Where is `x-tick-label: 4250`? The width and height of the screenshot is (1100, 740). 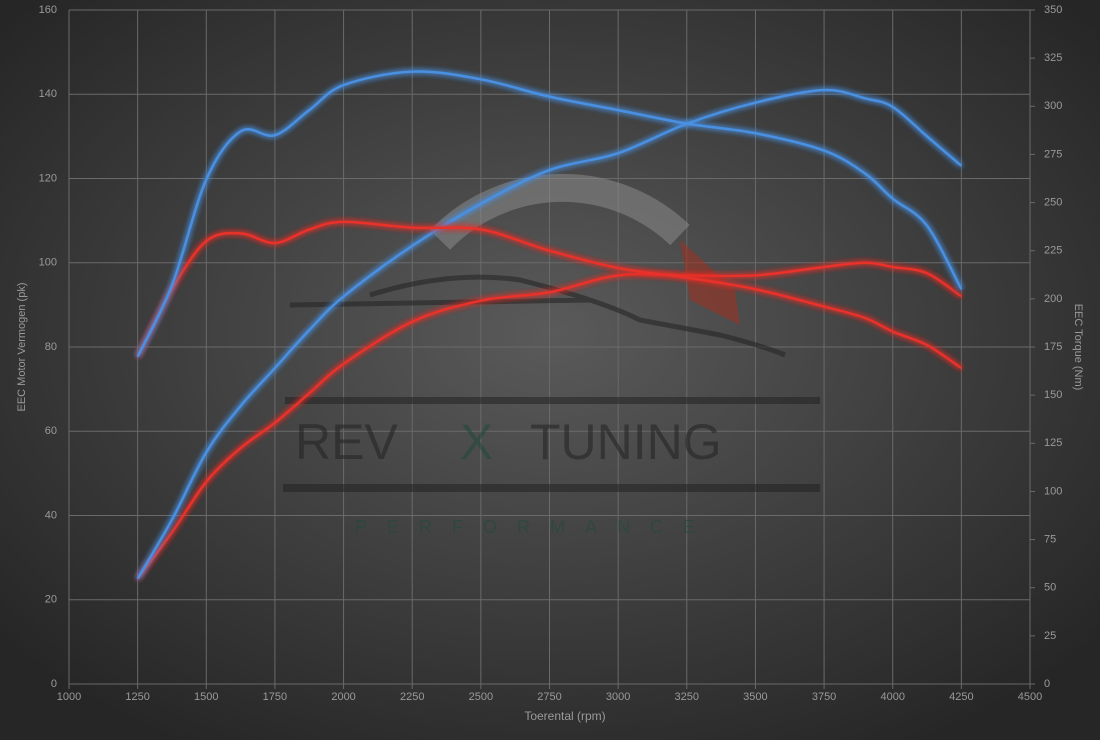
x-tick-label: 4250 is located at coordinates (961, 697).